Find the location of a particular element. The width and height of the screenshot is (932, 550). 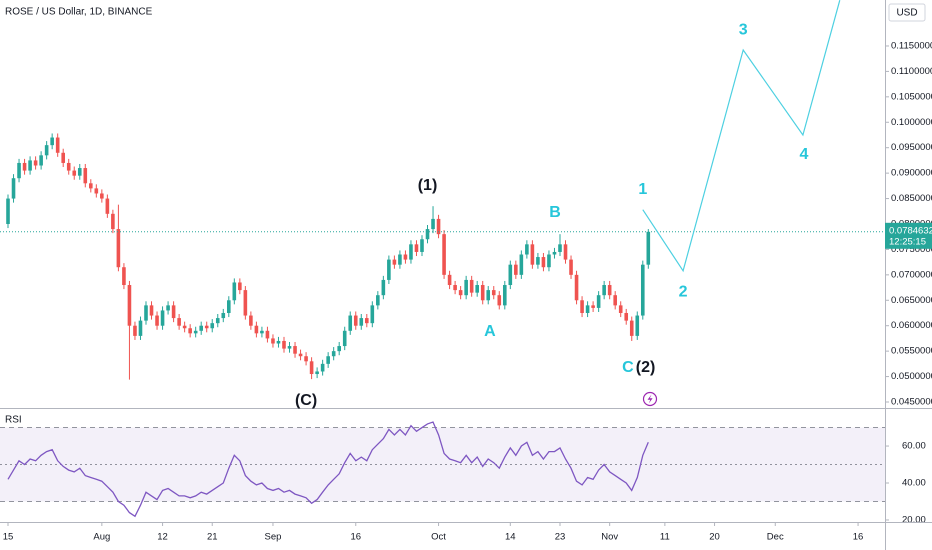

y-tick-label: 0.07000000 is located at coordinates (911, 274).